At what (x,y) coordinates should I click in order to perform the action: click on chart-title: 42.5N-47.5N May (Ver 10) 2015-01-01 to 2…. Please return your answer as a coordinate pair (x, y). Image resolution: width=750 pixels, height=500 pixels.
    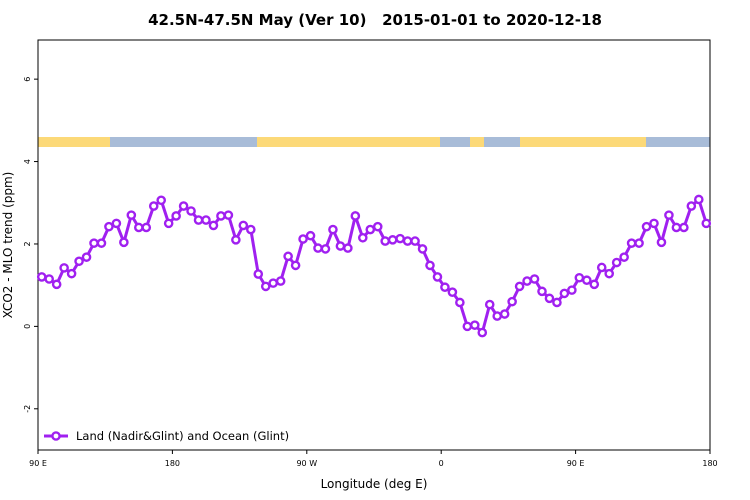
    Looking at the image, I should click on (375, 20).